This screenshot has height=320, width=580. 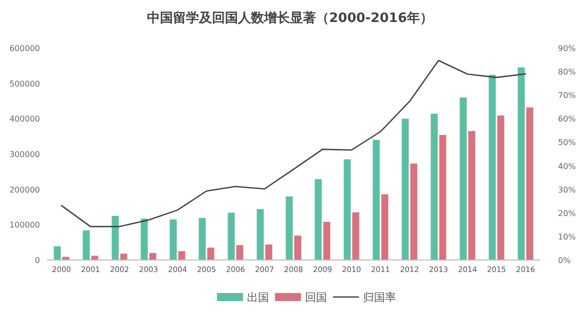 I want to click on legend-label: 归国率, so click(x=379, y=297).